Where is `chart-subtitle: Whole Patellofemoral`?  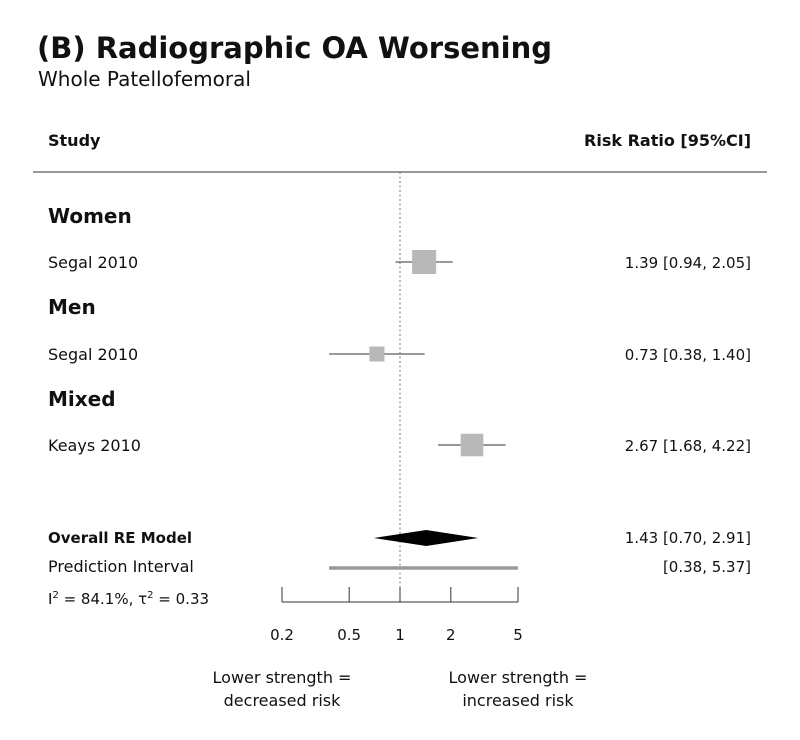 chart-subtitle: Whole Patellofemoral is located at coordinates (144, 79).